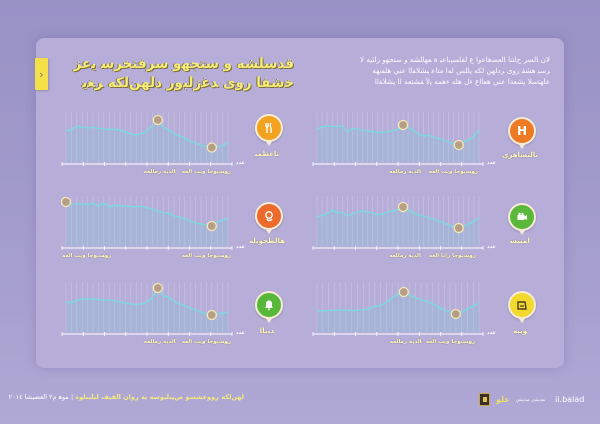 The height and width of the screenshot is (424, 600). What do you see at coordinates (267, 331) in the screenshot?
I see `events-label: ﺪﺒﻳﺎﺎ` at bounding box center [267, 331].